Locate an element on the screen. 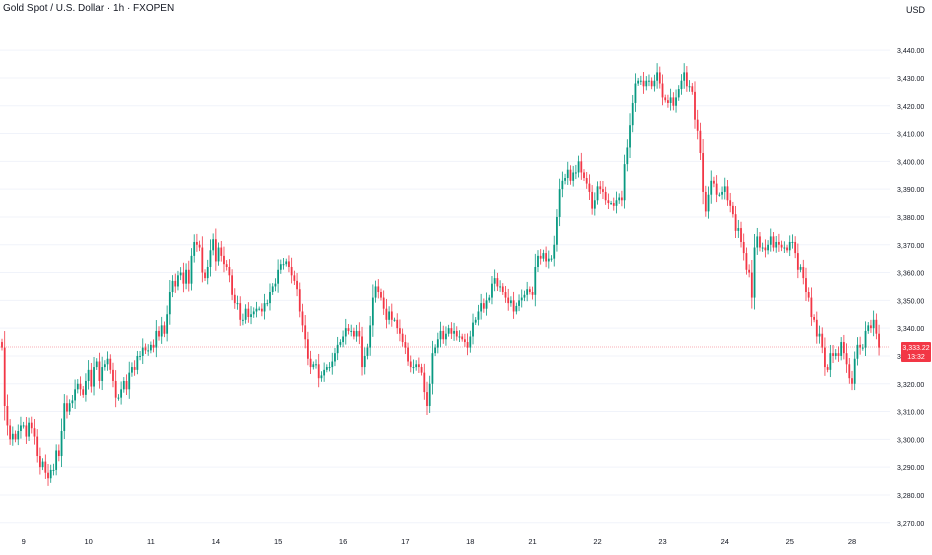 This screenshot has height=555, width=932. y-tick-label: 3,340.00 is located at coordinates (910, 329).